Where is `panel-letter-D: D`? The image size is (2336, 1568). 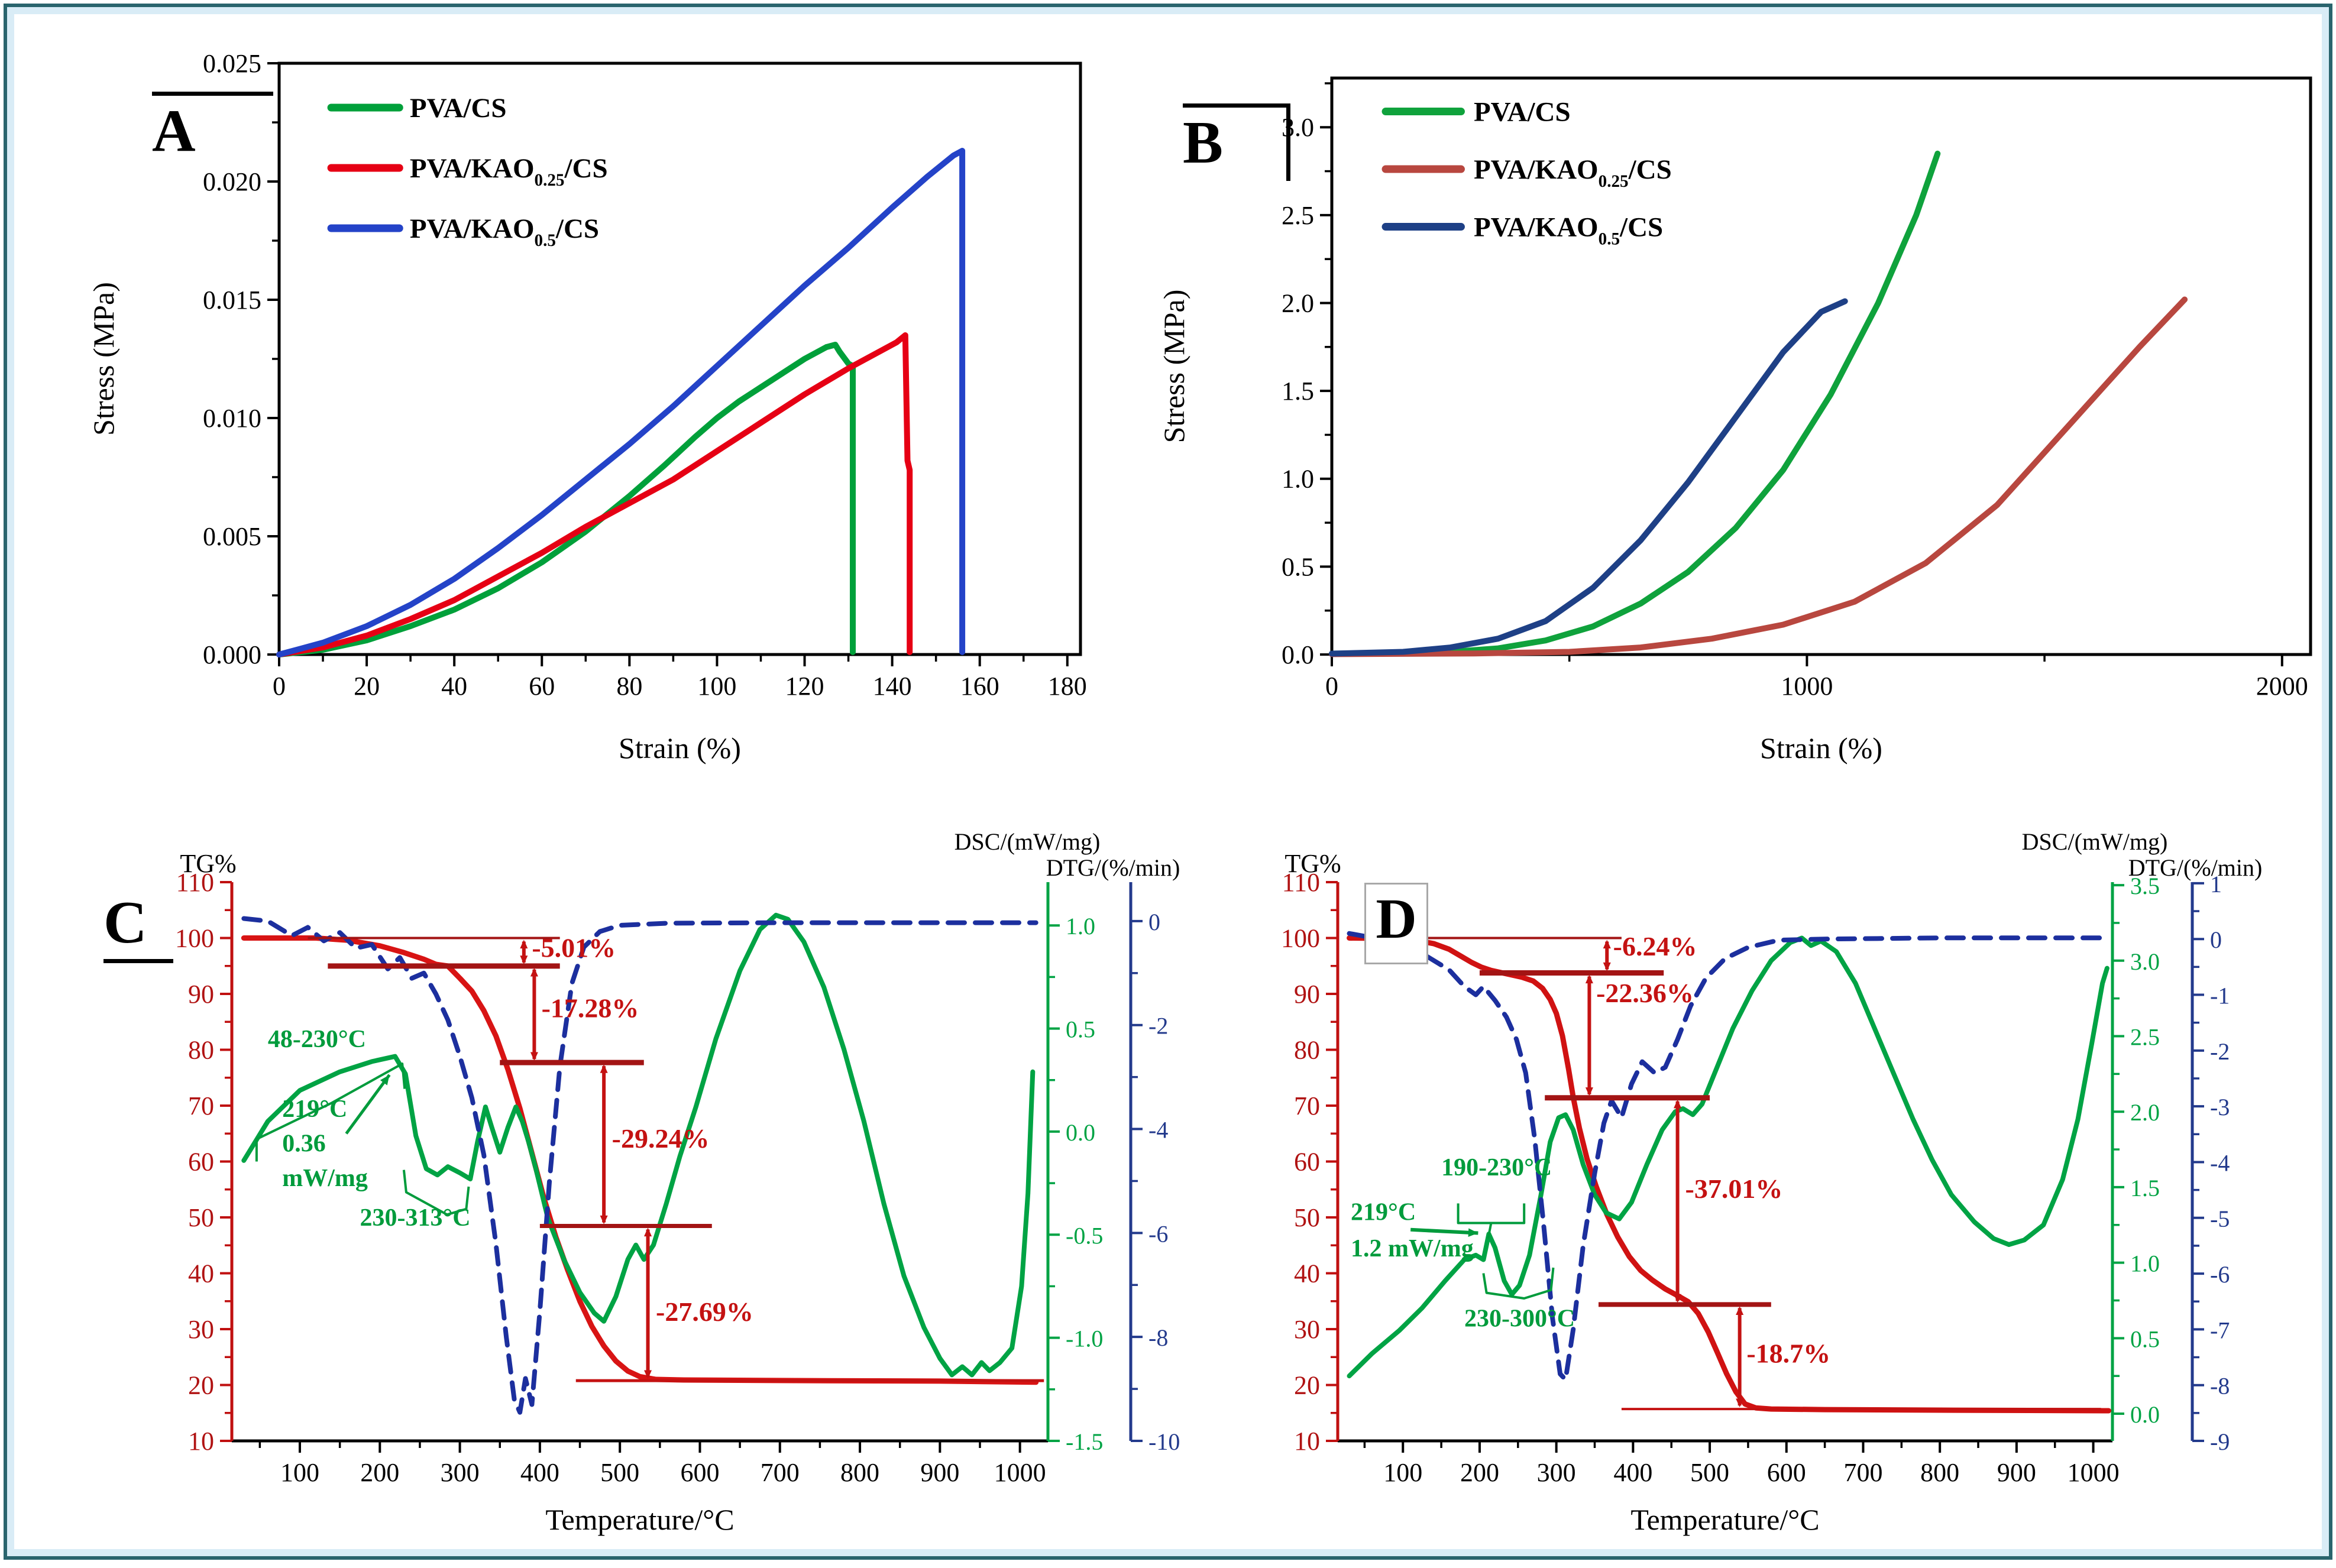
panel-letter-D: D is located at coordinates (1396, 918).